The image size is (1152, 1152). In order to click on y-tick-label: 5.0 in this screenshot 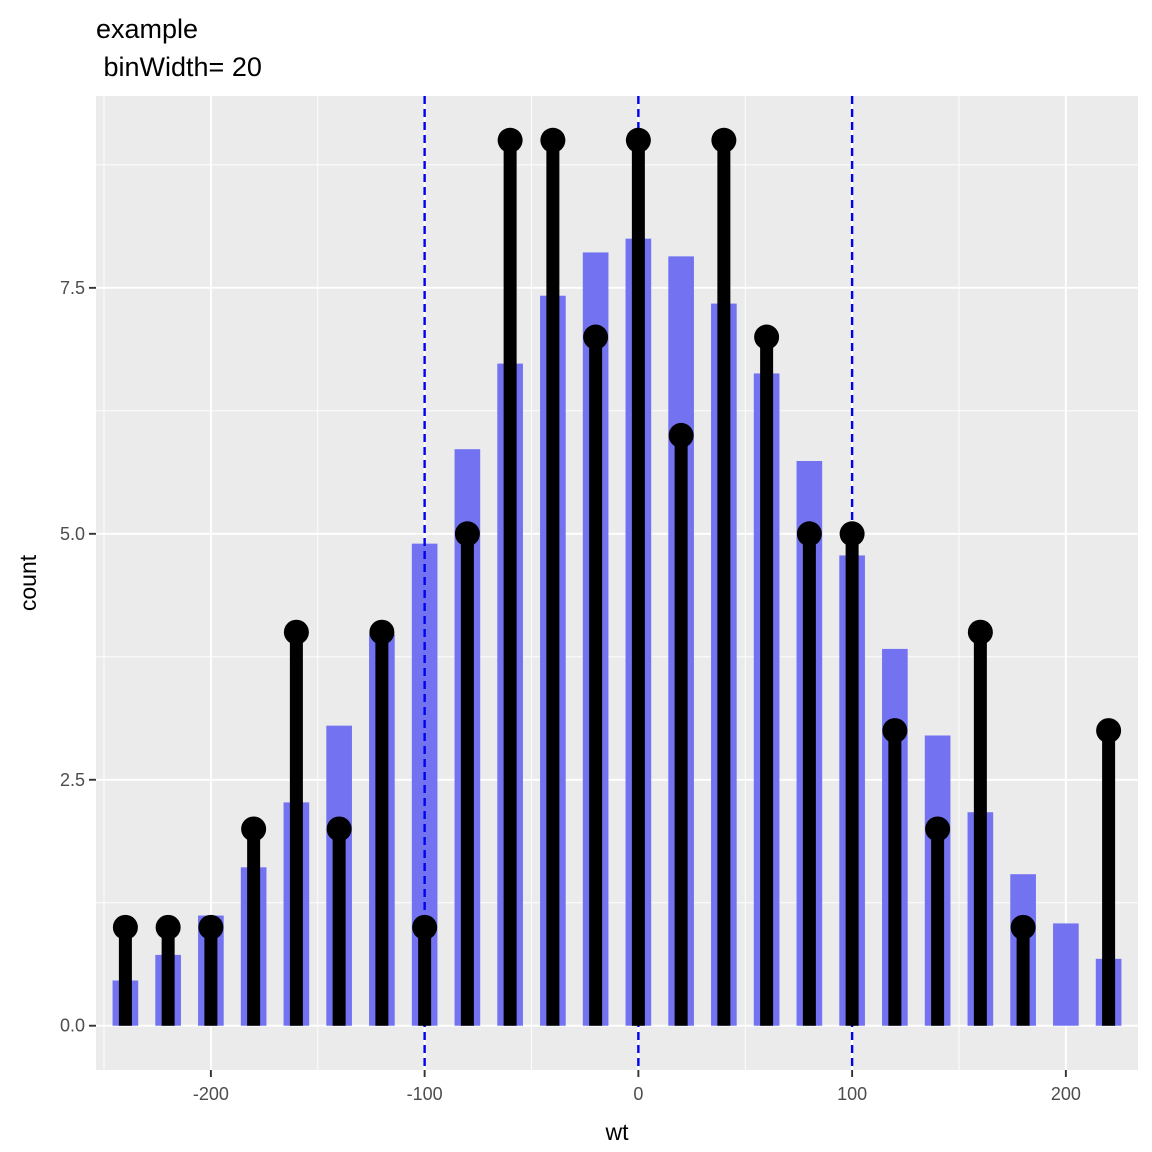, I will do `click(72, 534)`.